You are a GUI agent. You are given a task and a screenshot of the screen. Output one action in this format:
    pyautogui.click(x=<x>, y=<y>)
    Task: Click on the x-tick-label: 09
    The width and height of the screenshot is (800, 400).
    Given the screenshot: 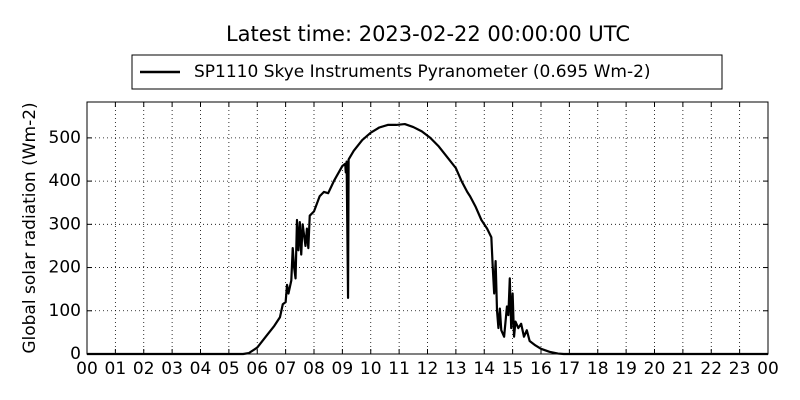 What is the action you would take?
    pyautogui.click(x=343, y=369)
    